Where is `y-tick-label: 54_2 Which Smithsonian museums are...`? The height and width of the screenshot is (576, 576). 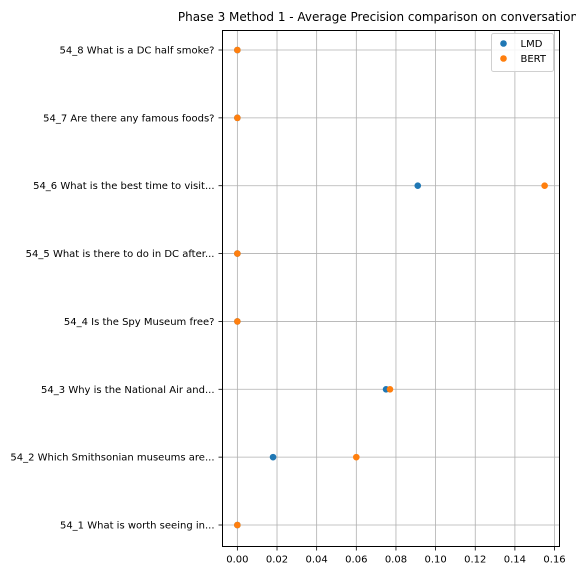 y-tick-label: 54_2 Which Smithsonian museums are... is located at coordinates (112, 458).